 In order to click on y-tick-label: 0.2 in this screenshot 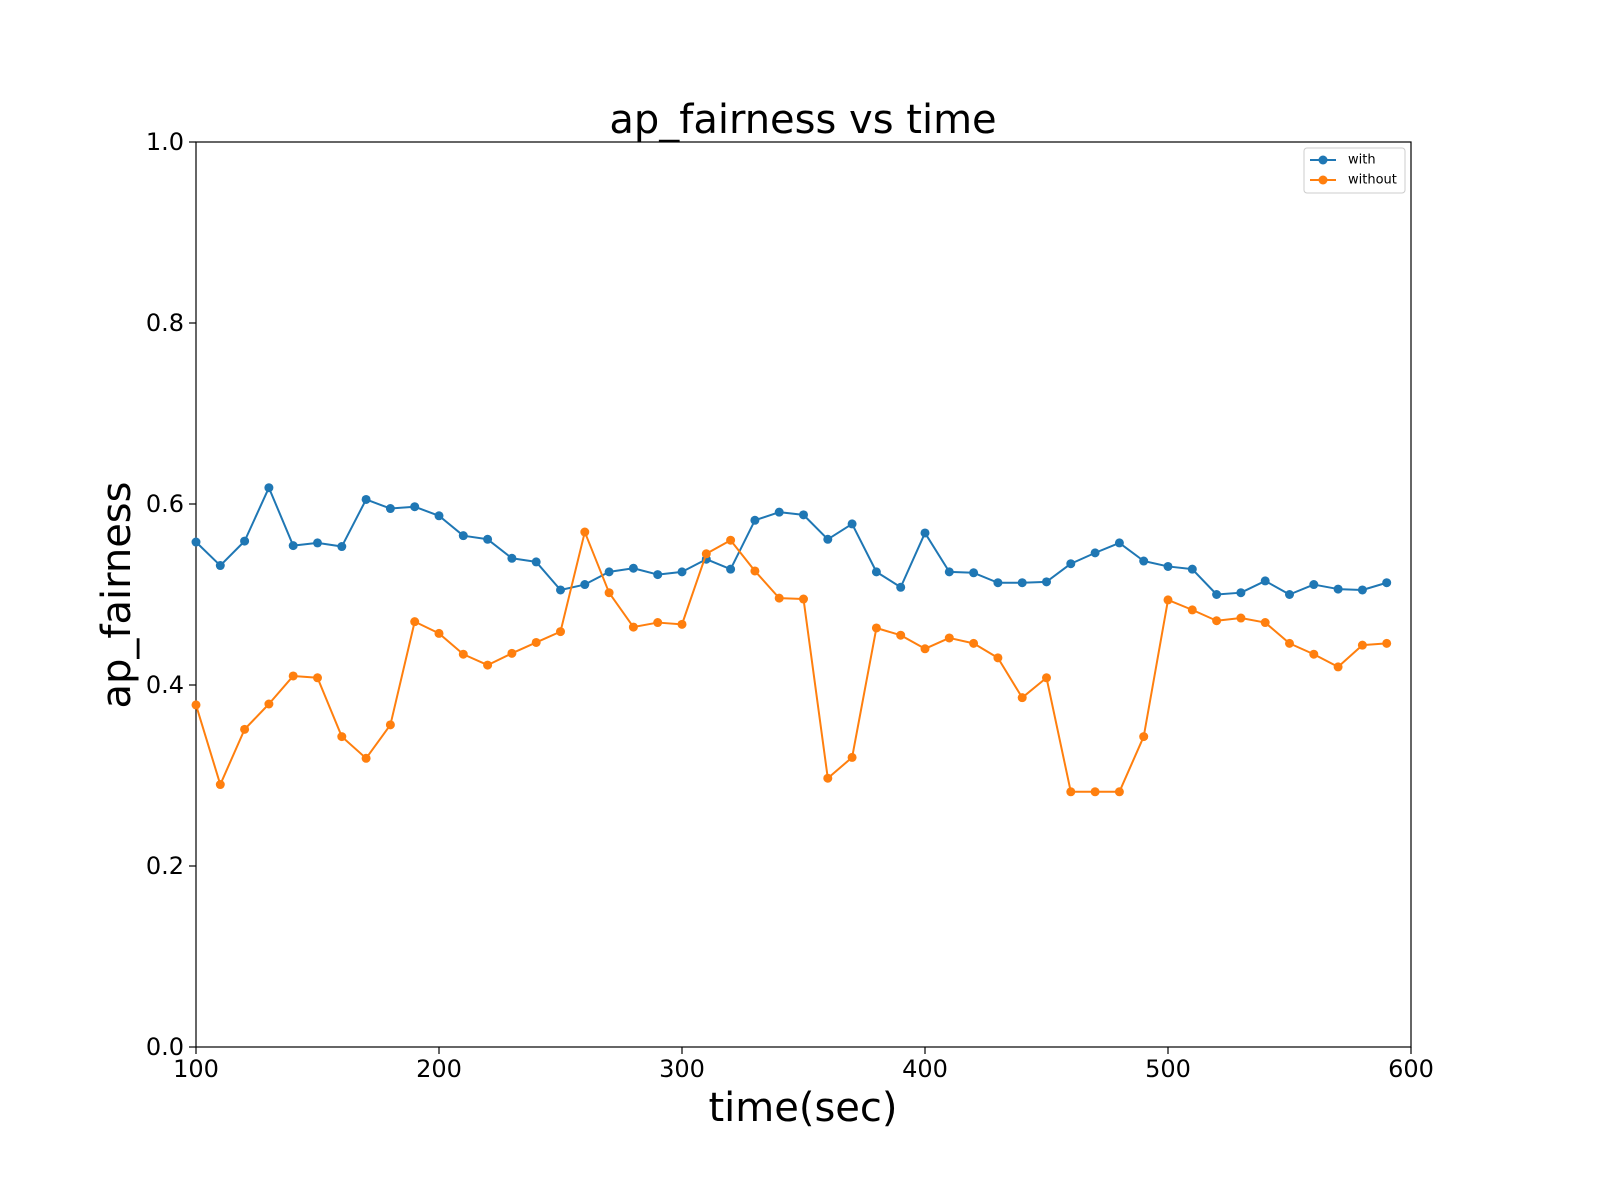, I will do `click(165, 866)`.